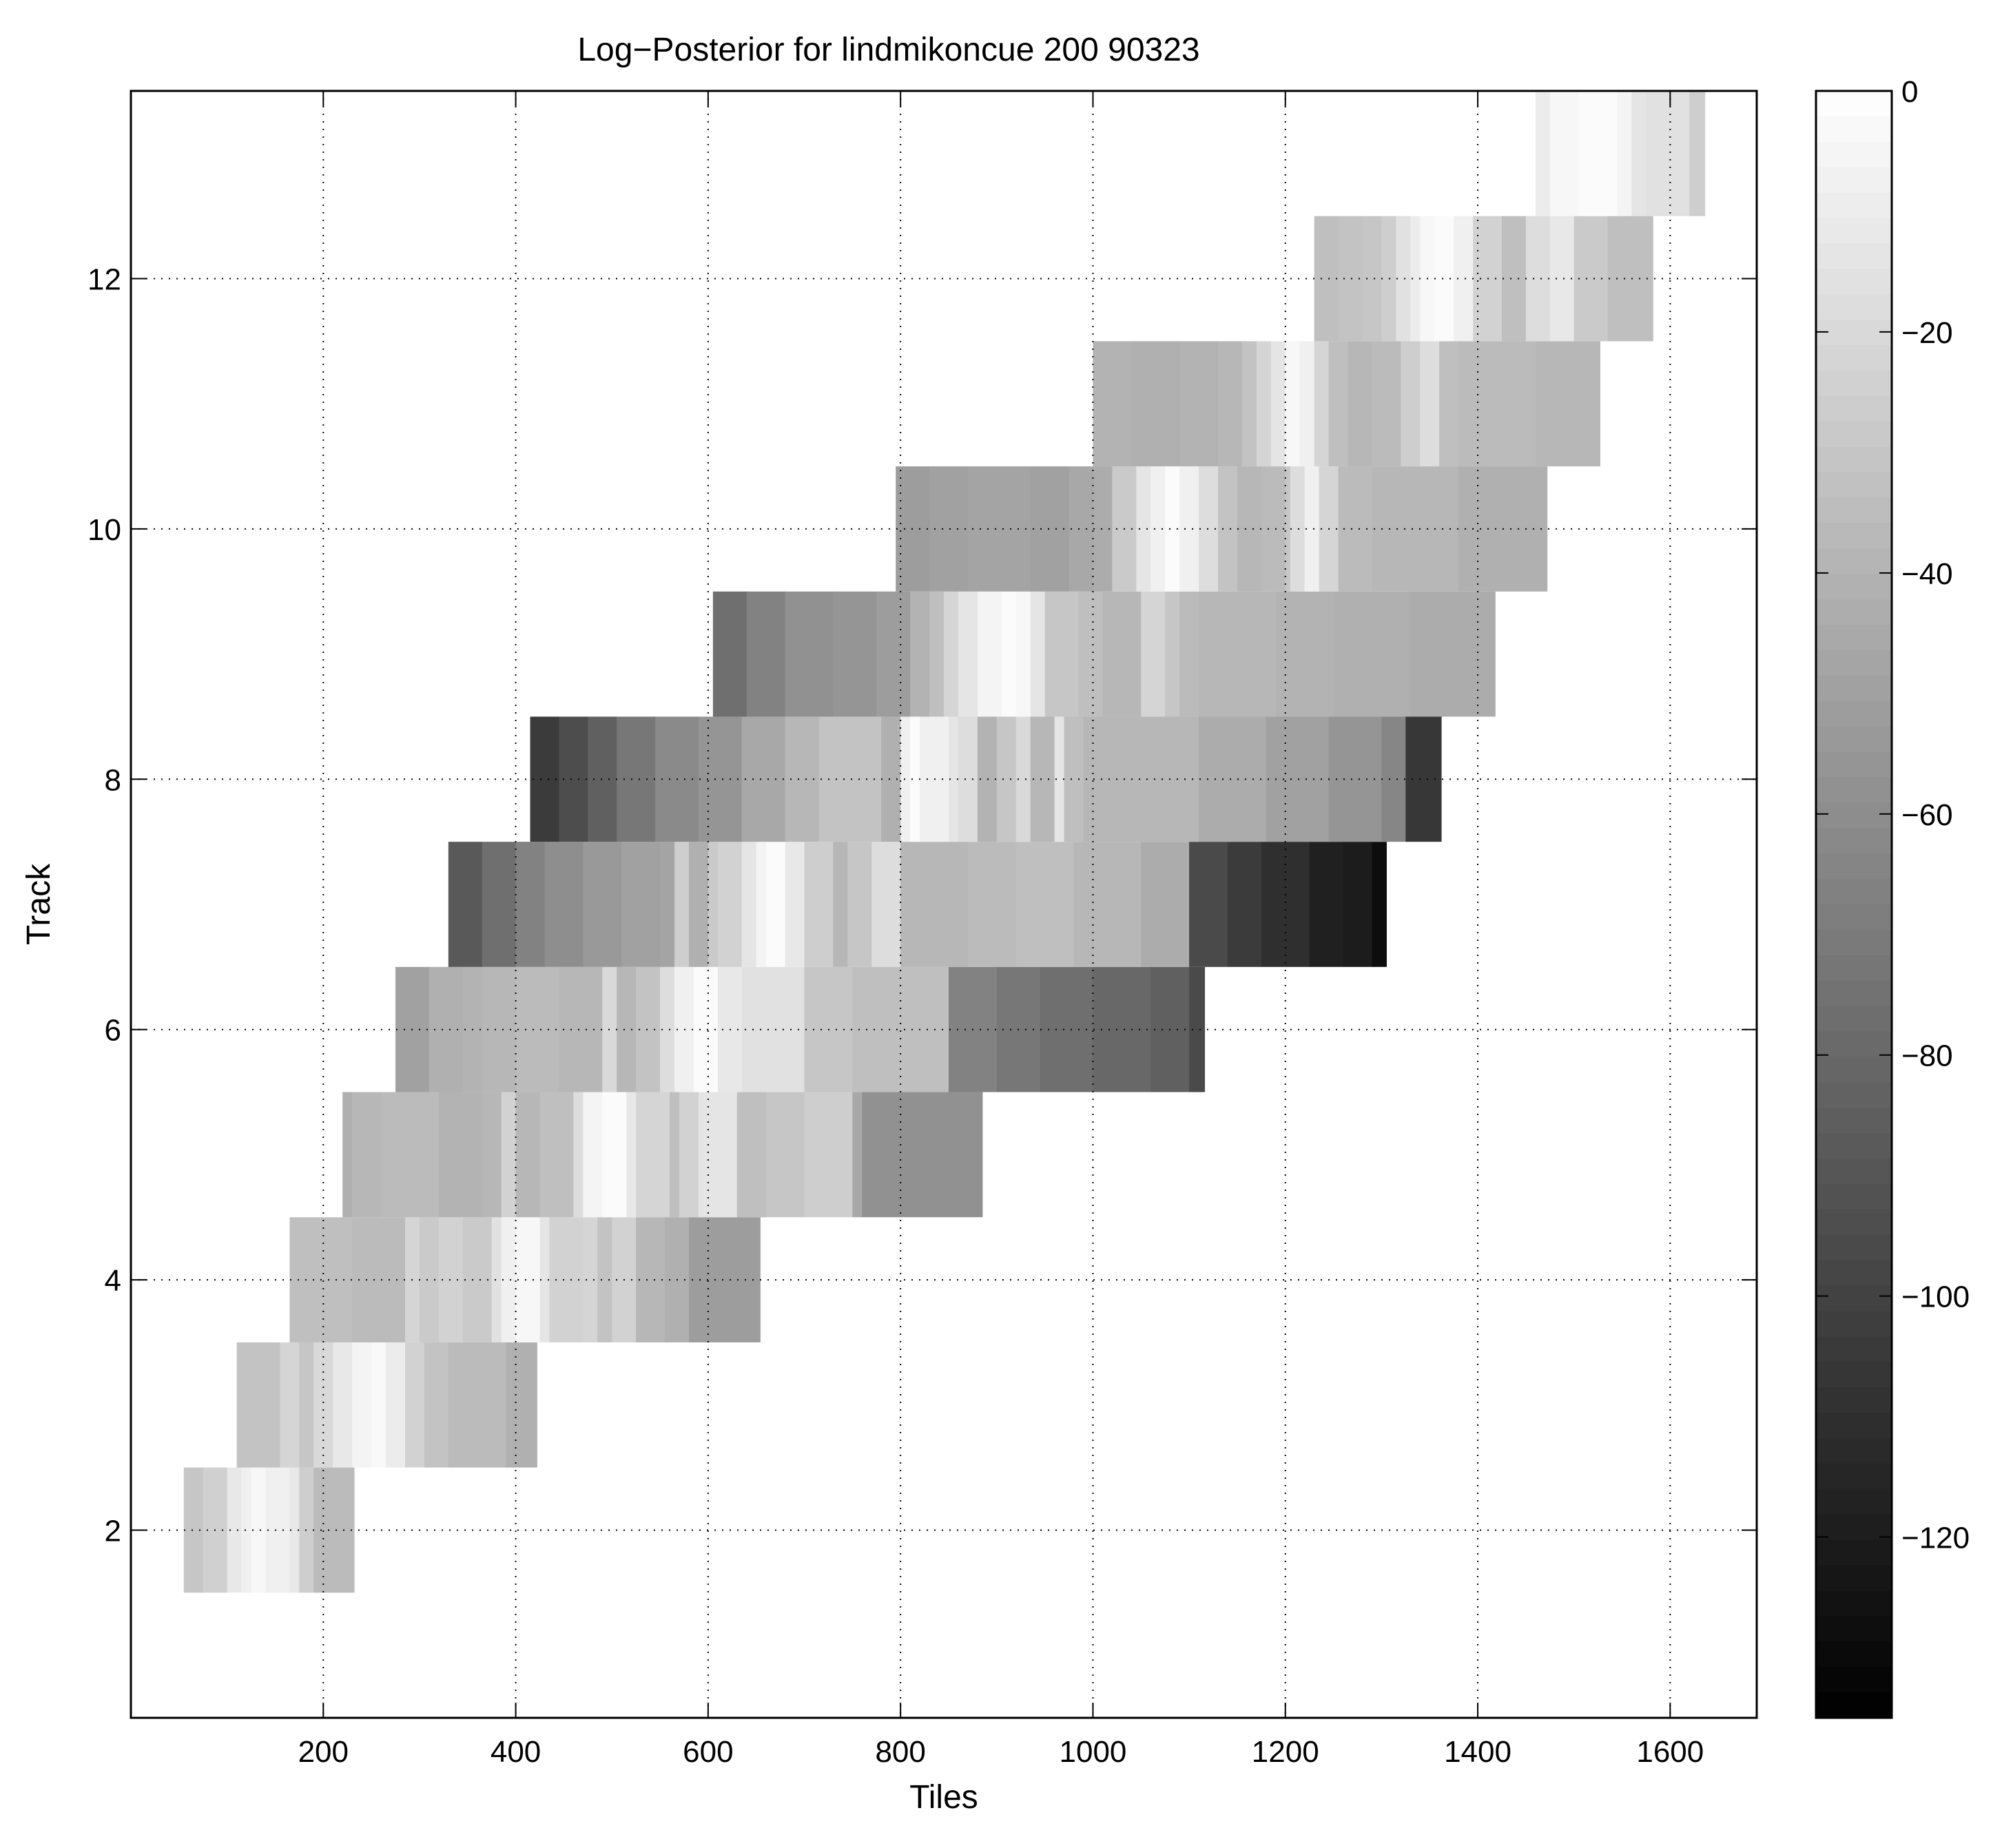 This screenshot has width=2002, height=1848. I want to click on x-tick-label: 1200, so click(1285, 1752).